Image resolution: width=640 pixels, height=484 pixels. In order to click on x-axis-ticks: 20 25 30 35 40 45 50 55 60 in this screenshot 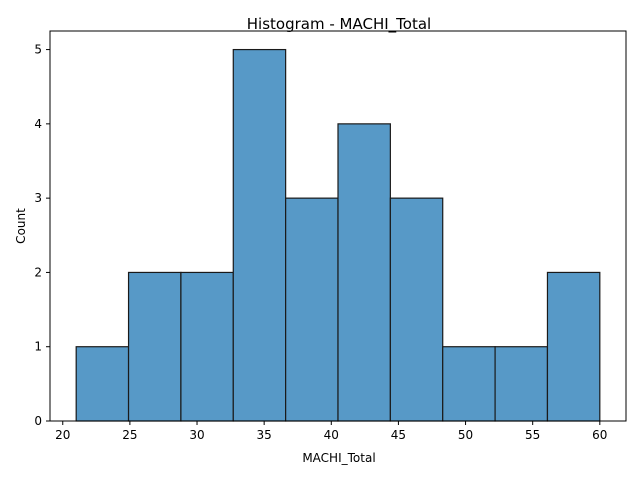, I will do `click(331, 431)`.